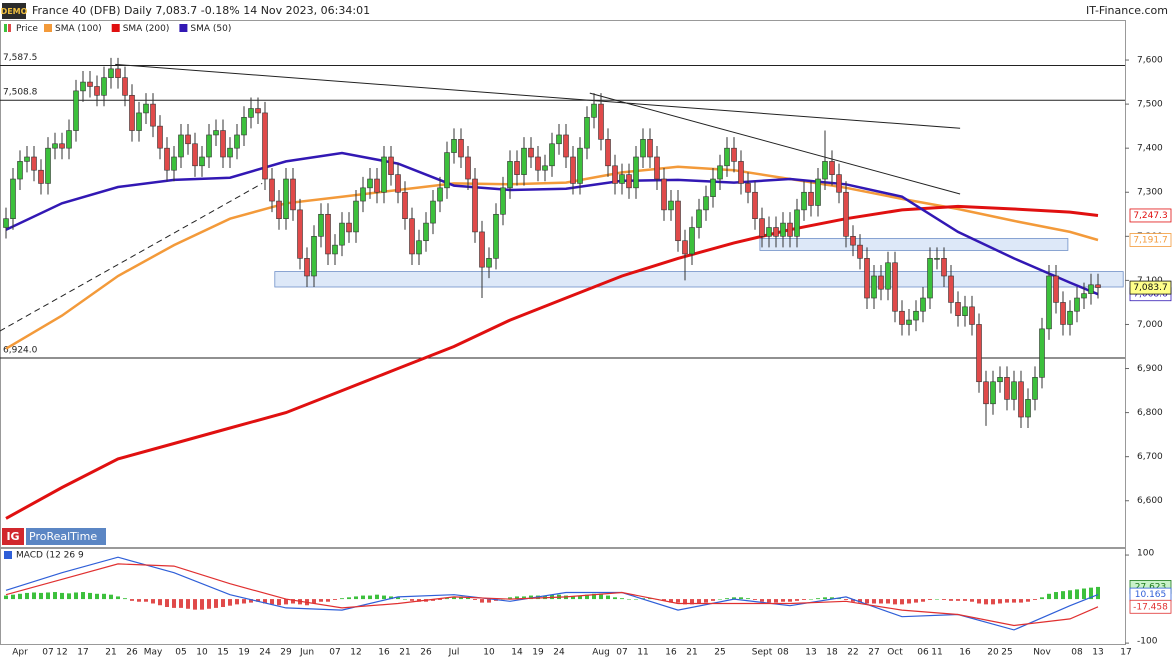 The height and width of the screenshot is (660, 1173). I want to click on trendline, so click(538, 96).